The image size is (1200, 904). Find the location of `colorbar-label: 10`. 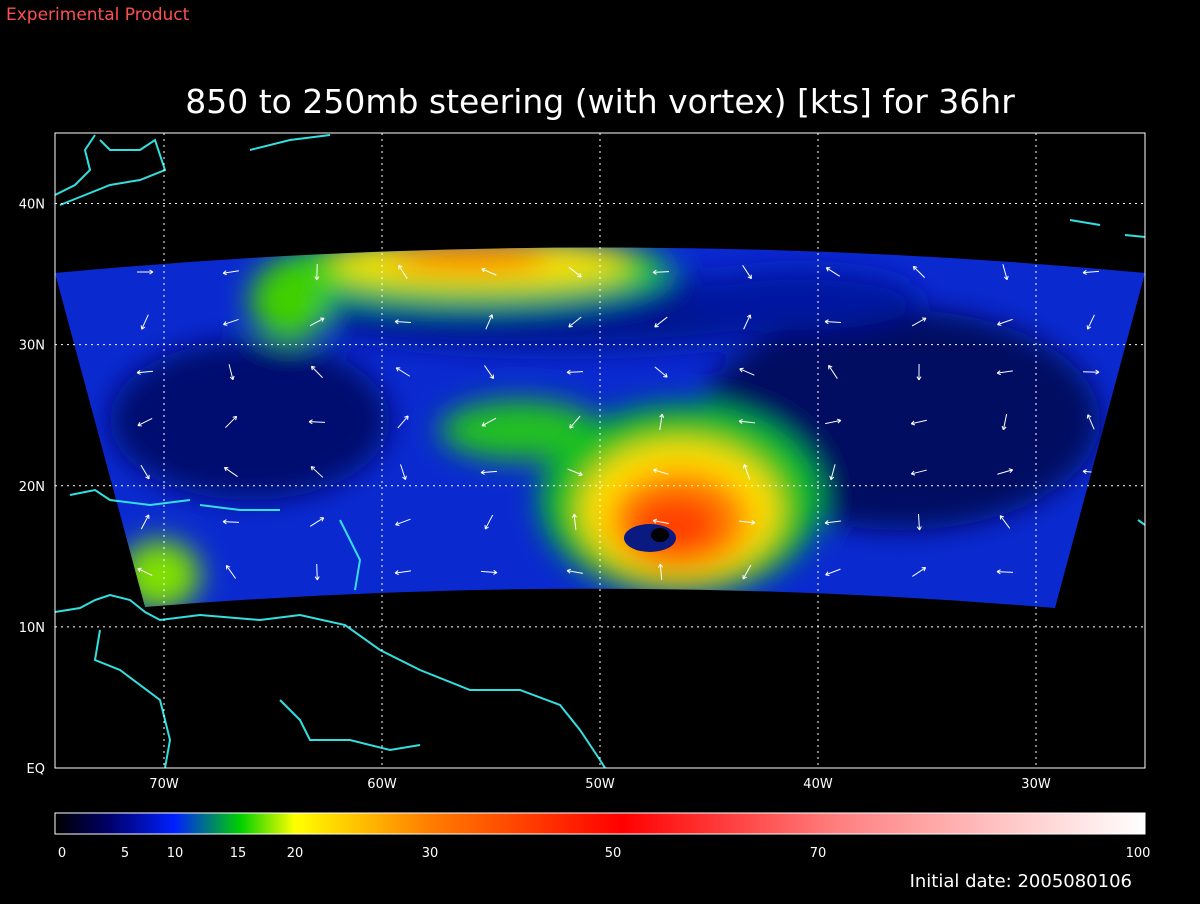

colorbar-label: 10 is located at coordinates (175, 853).